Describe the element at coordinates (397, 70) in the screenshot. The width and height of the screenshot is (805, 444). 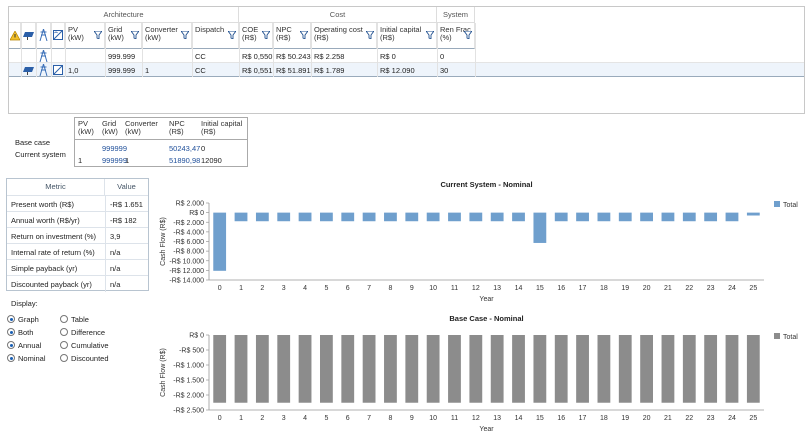
I see `cell-initcap: R$ 12.090` at that location.